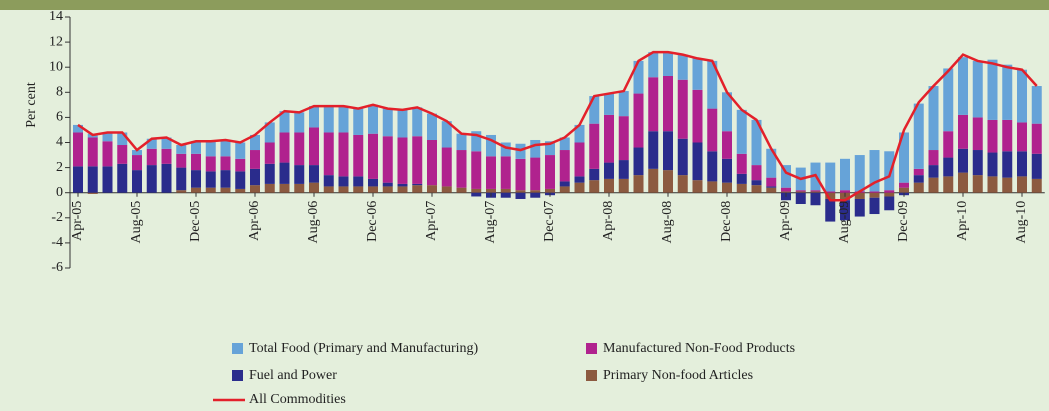  What do you see at coordinates (57, 217) in the screenshot?
I see `y-tick-label: -2` at bounding box center [57, 217].